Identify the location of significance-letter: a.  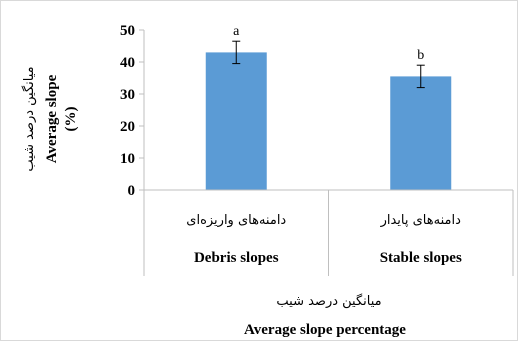
(236, 31).